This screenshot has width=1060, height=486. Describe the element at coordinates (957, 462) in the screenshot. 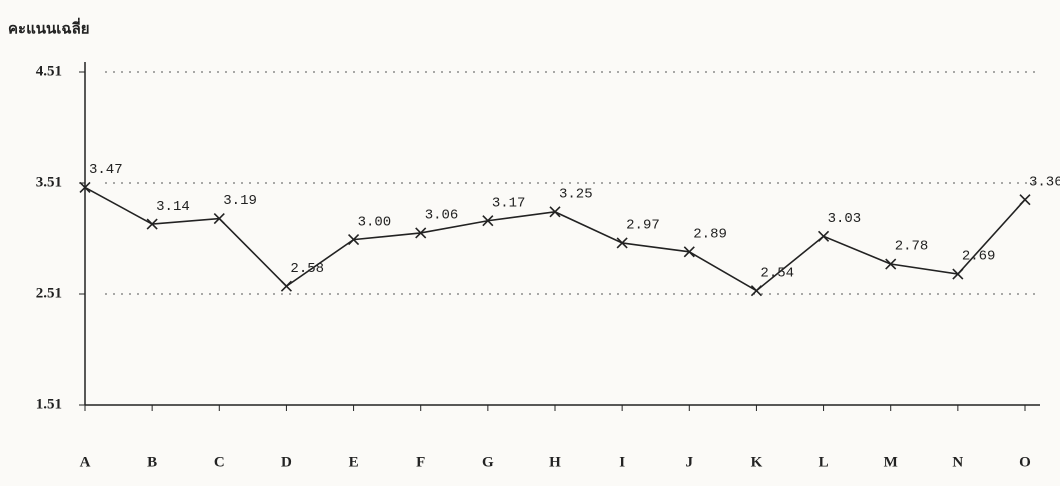

I see `x-tick-label: N` at that location.